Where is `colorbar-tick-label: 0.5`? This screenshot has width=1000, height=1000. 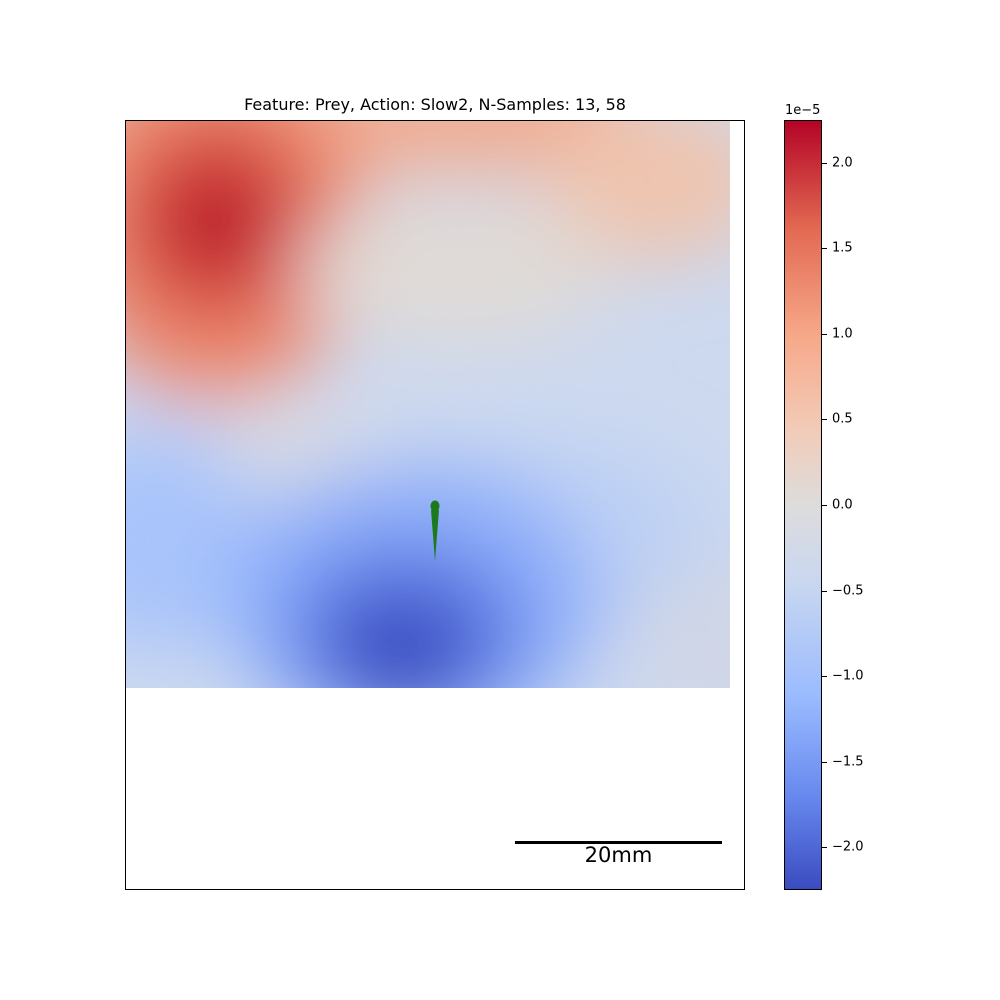
colorbar-tick-label: 0.5 is located at coordinates (842, 419).